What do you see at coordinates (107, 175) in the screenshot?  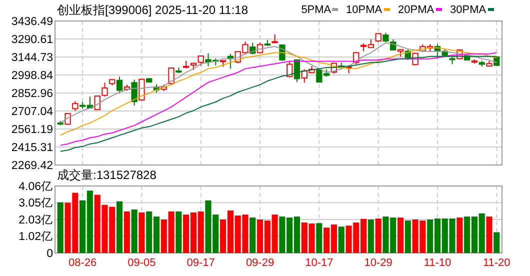 I see `chart-title: 成交量:131527828` at bounding box center [107, 175].